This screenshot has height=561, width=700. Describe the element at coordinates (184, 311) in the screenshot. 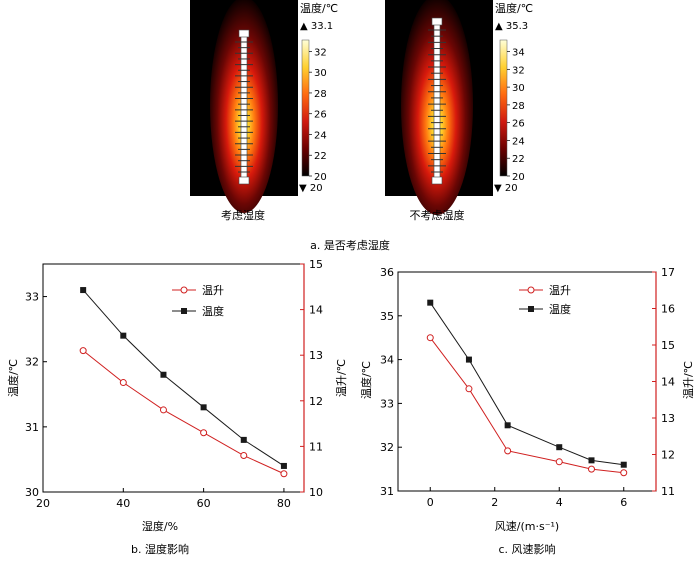

I see `legend-marker-temperature-b` at that location.